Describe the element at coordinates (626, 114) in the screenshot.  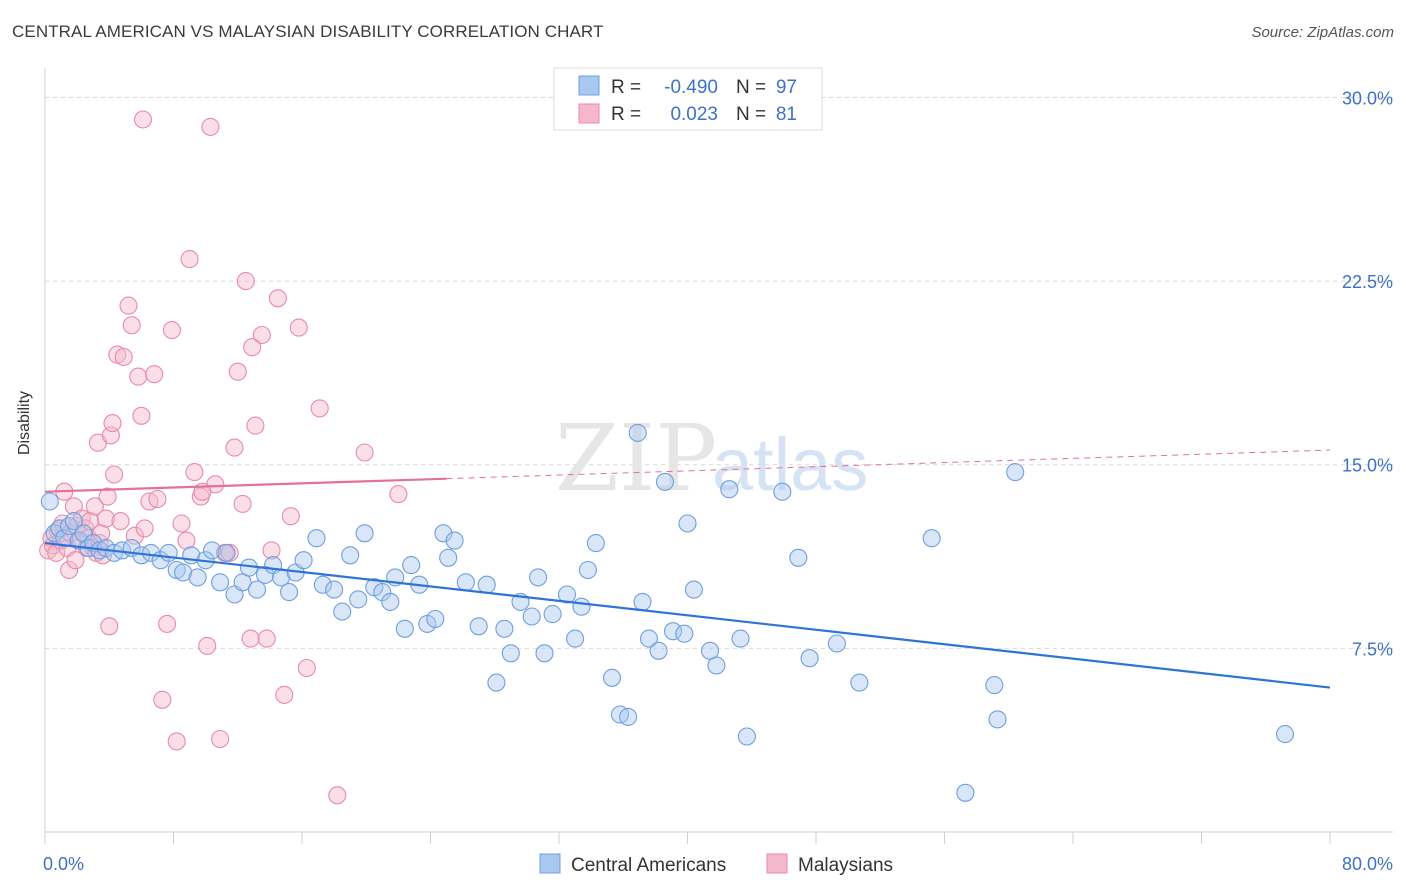
I see `legend-r-label-2: R =` at that location.